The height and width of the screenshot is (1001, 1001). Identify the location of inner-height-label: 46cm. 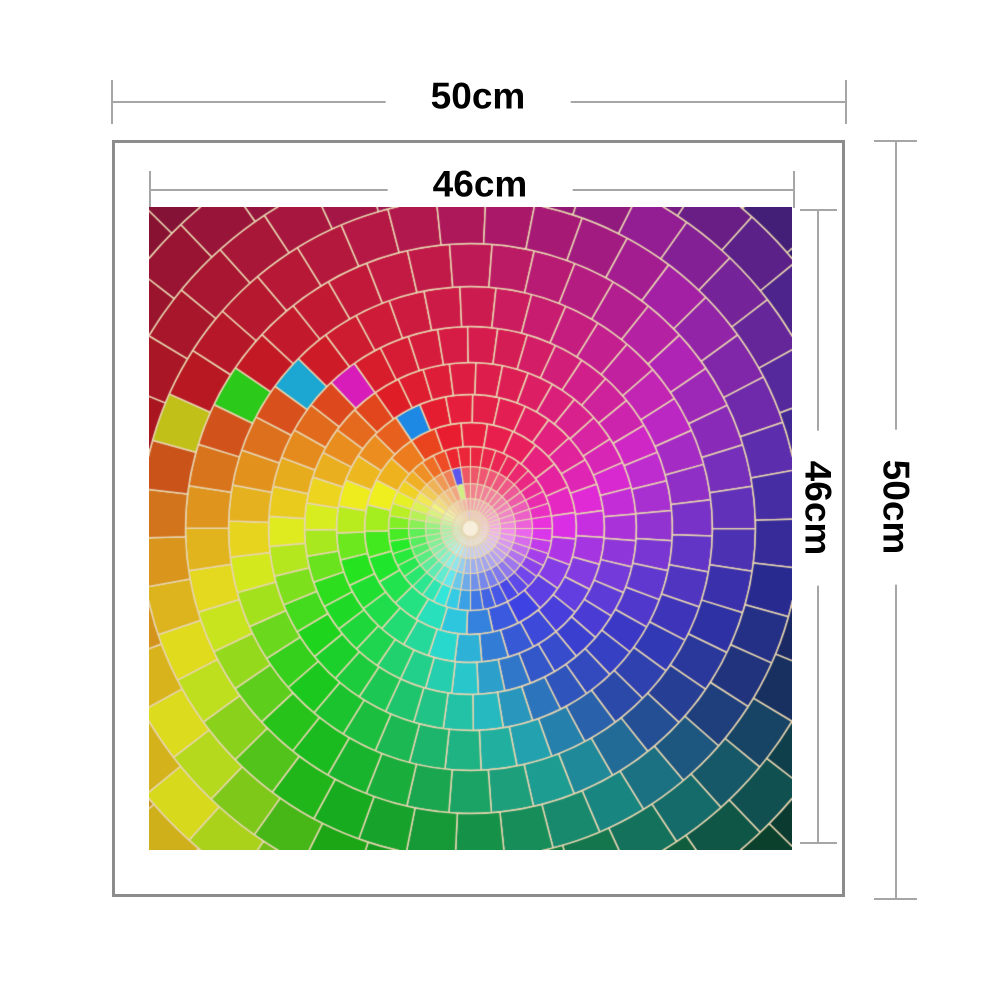
(818, 508).